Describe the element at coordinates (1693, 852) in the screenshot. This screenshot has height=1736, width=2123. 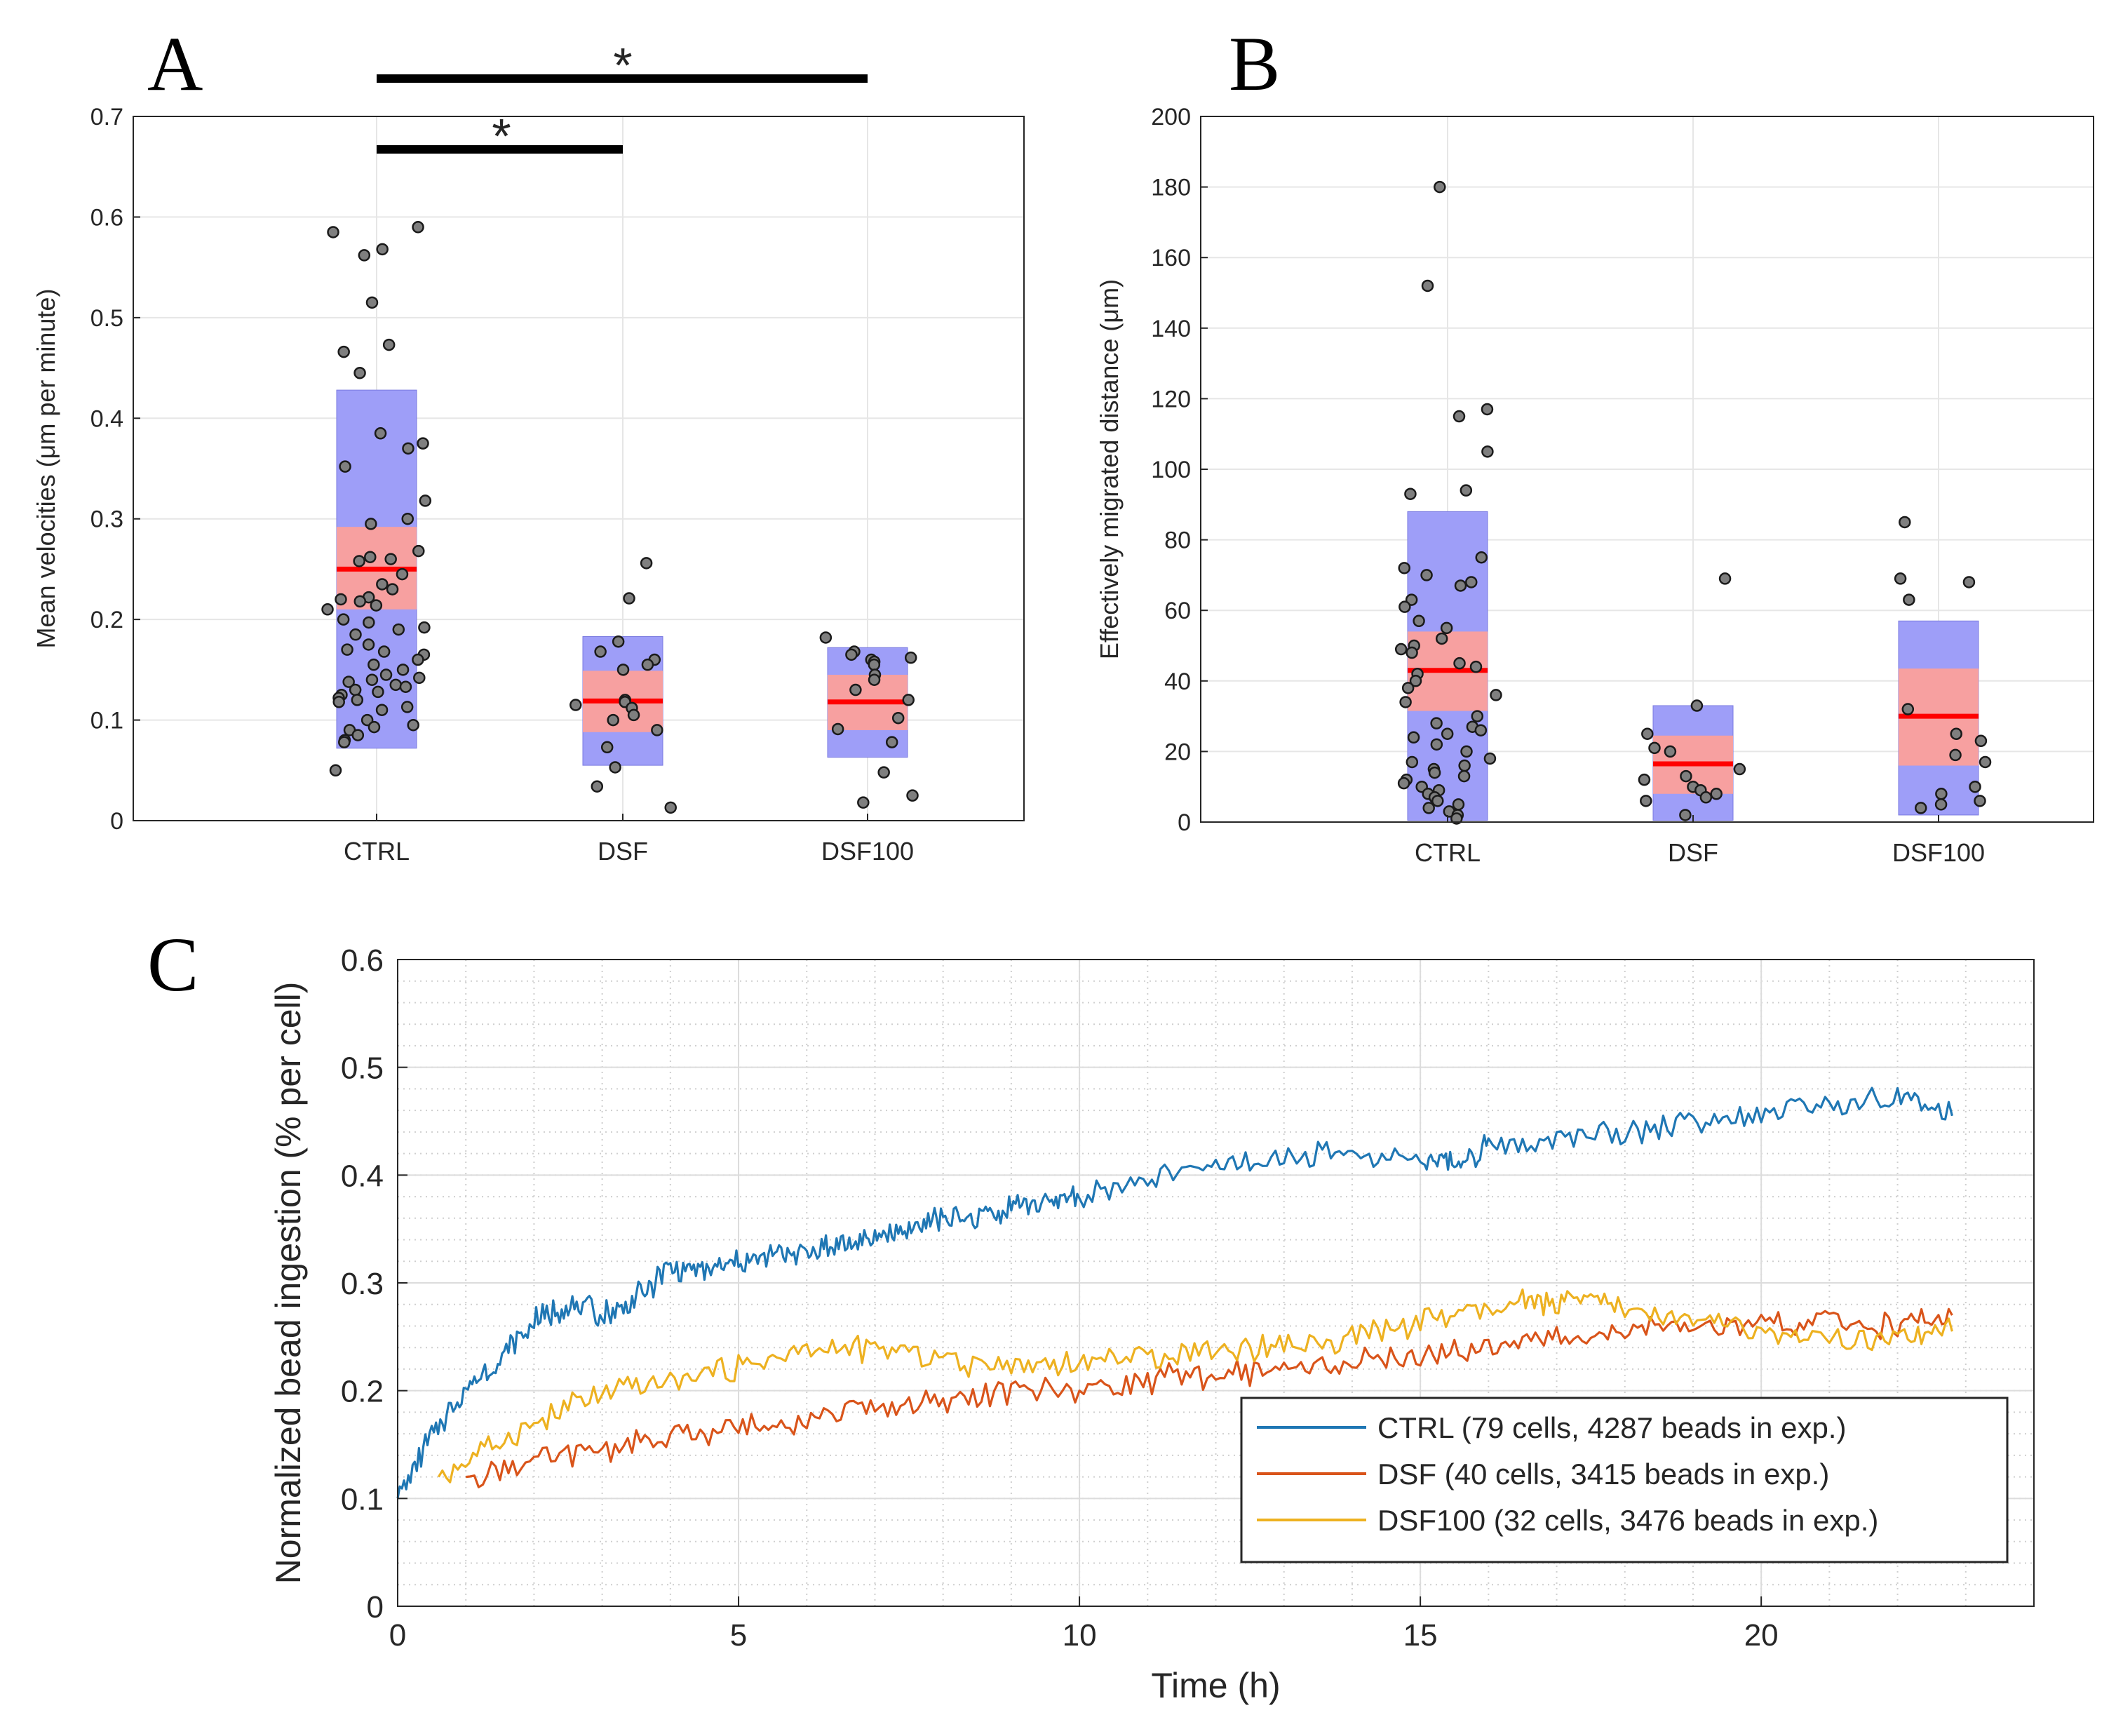
I see `x-tick-label-dsf: DSF` at that location.